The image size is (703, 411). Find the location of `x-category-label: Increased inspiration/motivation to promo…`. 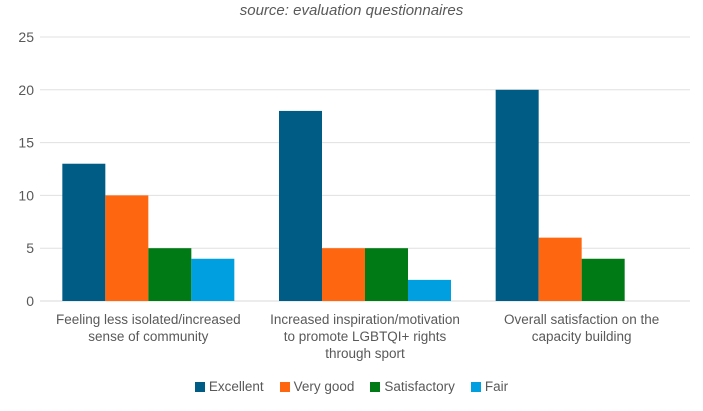

x-category-label: Increased inspiration/motivation to promo… is located at coordinates (365, 336).